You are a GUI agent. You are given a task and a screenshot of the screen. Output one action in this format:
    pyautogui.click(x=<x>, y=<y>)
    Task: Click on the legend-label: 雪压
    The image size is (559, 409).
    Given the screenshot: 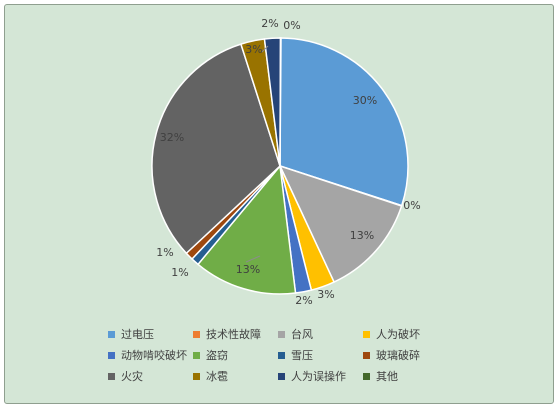 What is the action you would take?
    pyautogui.click(x=302, y=355)
    